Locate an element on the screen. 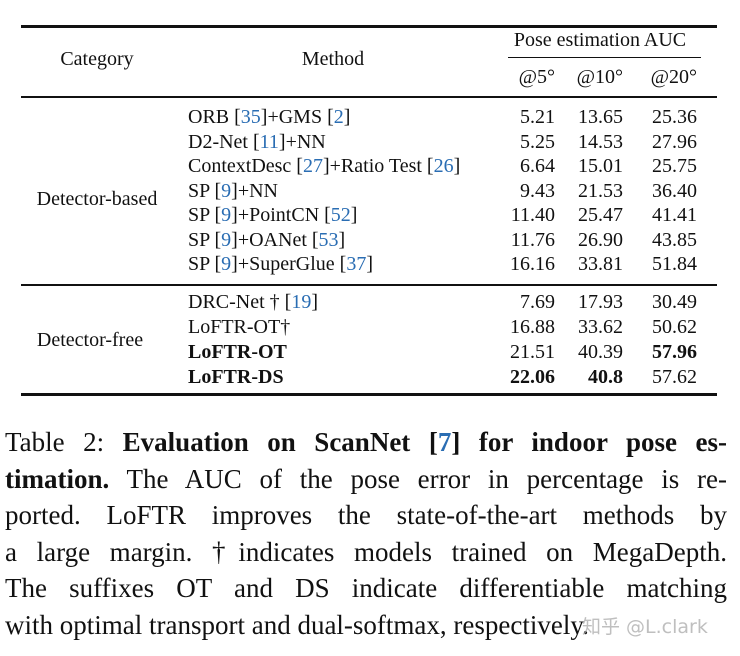  method-name: SP [9]+NN is located at coordinates (233, 191).